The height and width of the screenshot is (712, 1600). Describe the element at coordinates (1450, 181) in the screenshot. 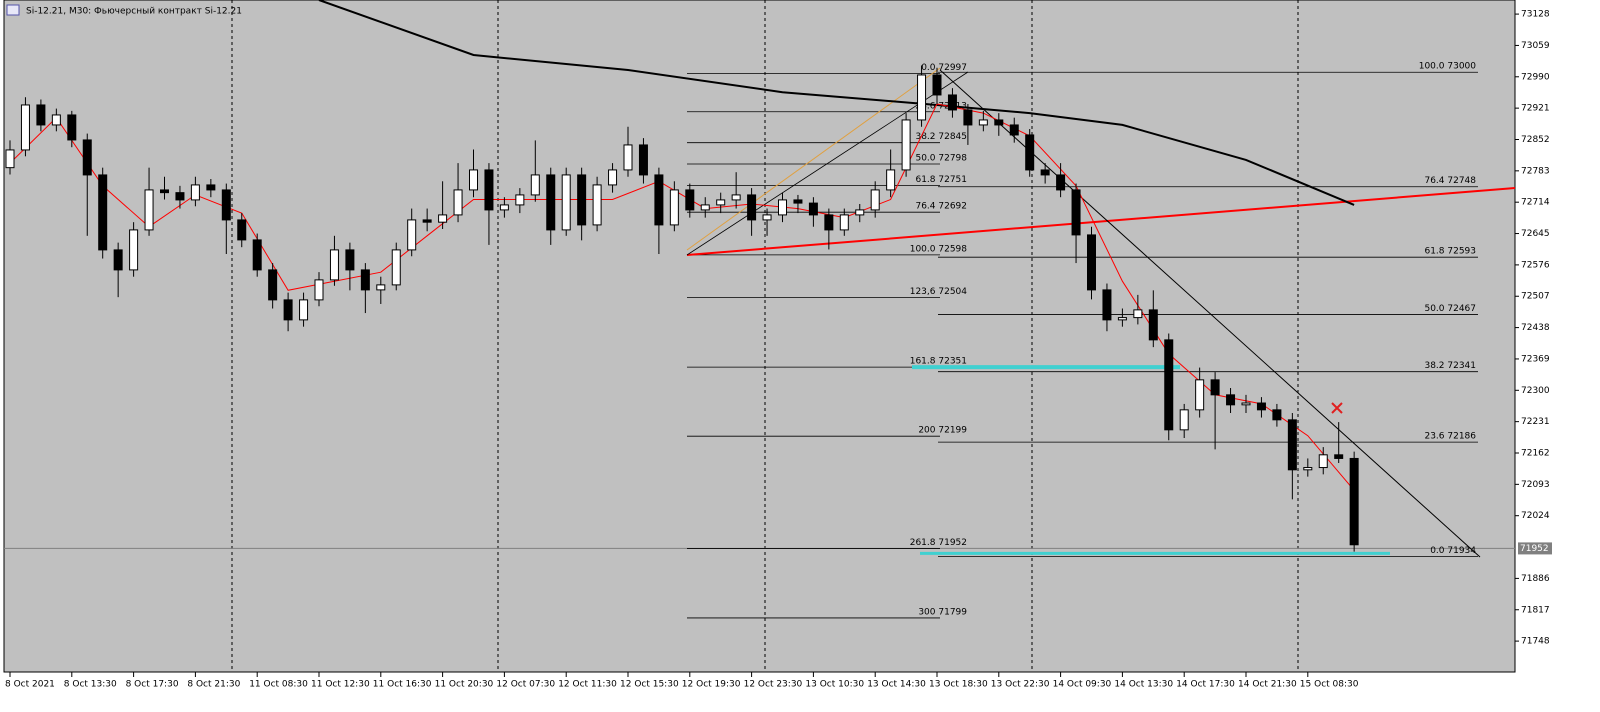

I see `fib-label: 76.4 72748` at that location.